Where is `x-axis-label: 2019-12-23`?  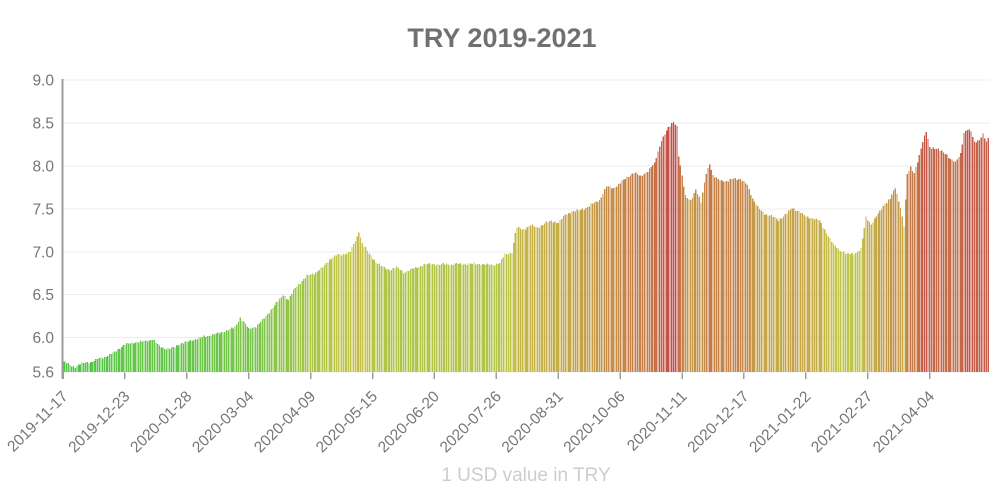 x-axis-label: 2019-12-23 is located at coordinates (99, 422).